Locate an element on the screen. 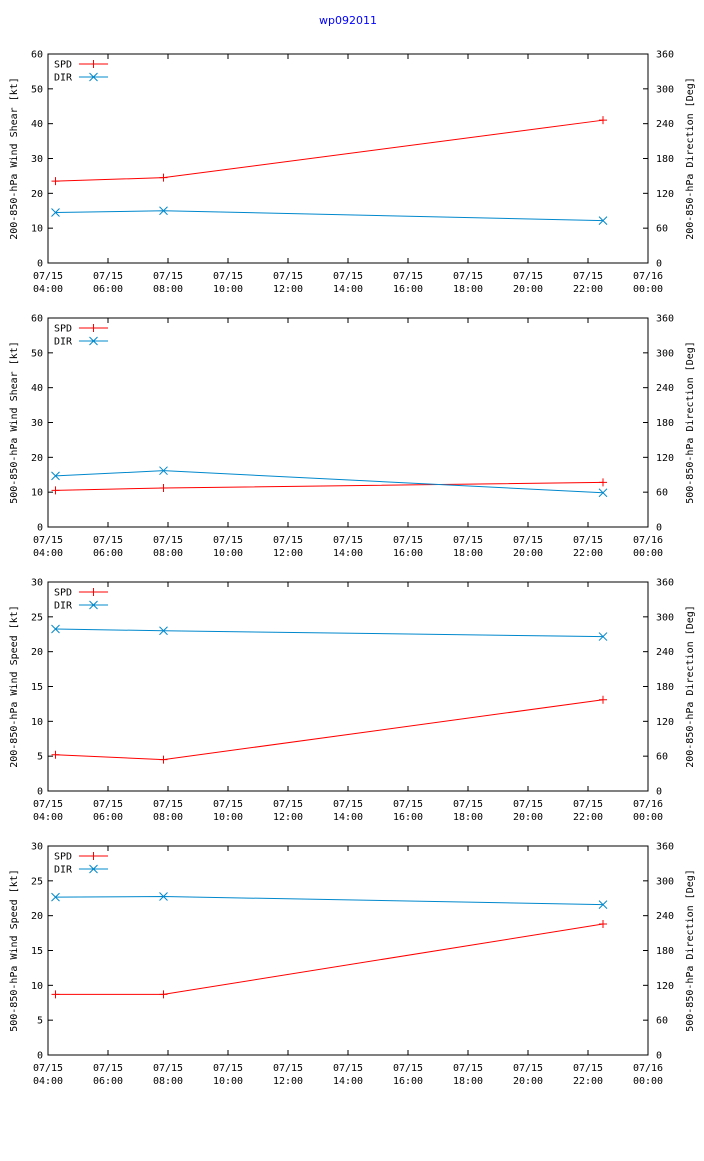 Image resolution: width=704 pixels, height=1161 pixels. panel-4-y-tick-label: 10 is located at coordinates (37, 986).